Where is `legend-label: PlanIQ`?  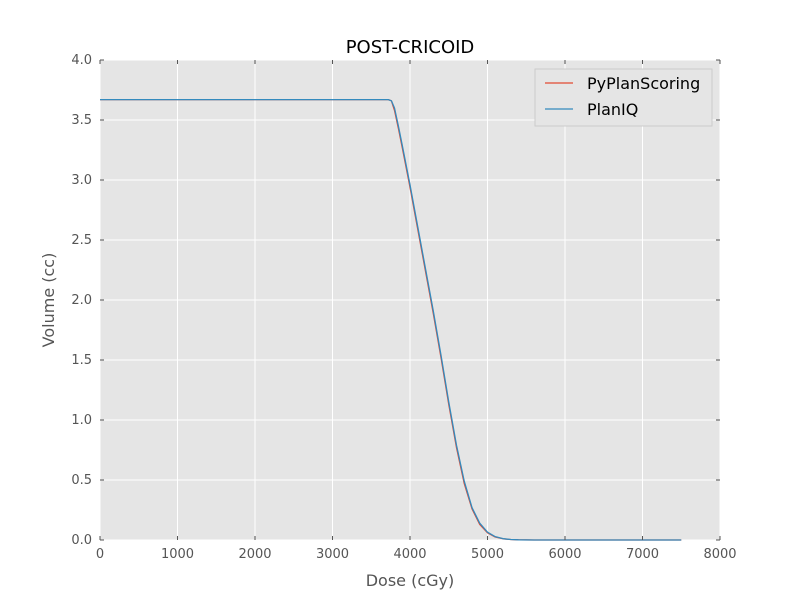
legend-label: PlanIQ is located at coordinates (612, 109).